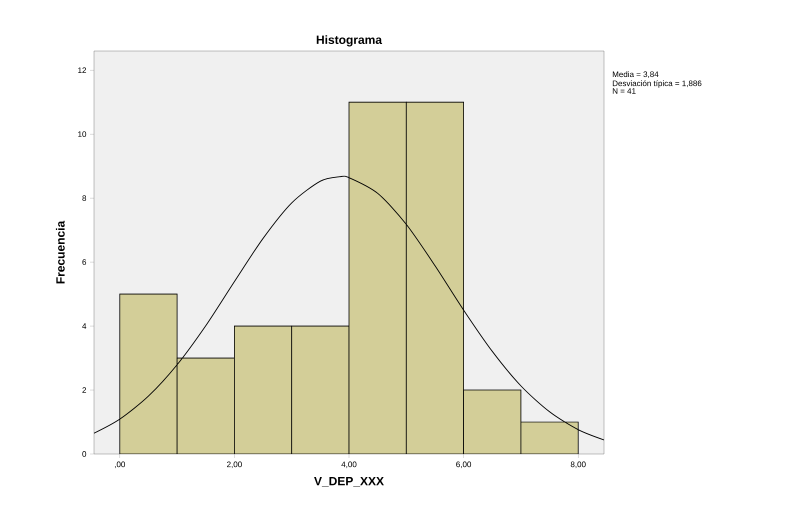 The width and height of the screenshot is (800, 523). I want to click on text: Desviación típica = 1,886, so click(657, 84).